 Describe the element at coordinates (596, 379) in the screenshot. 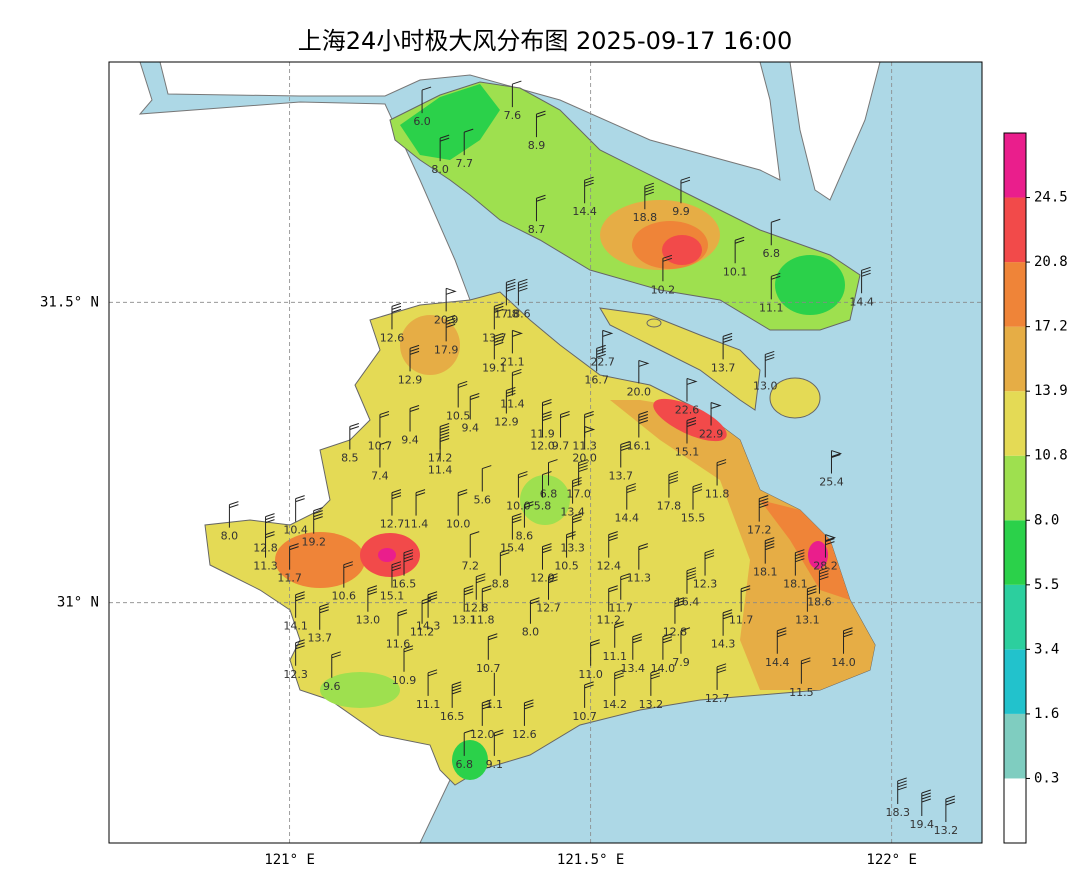

I see `station-value: 16.7` at that location.